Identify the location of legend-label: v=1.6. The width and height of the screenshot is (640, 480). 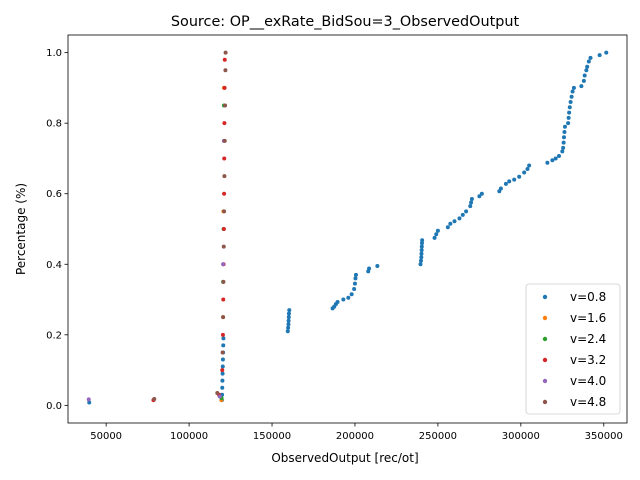
(588, 318).